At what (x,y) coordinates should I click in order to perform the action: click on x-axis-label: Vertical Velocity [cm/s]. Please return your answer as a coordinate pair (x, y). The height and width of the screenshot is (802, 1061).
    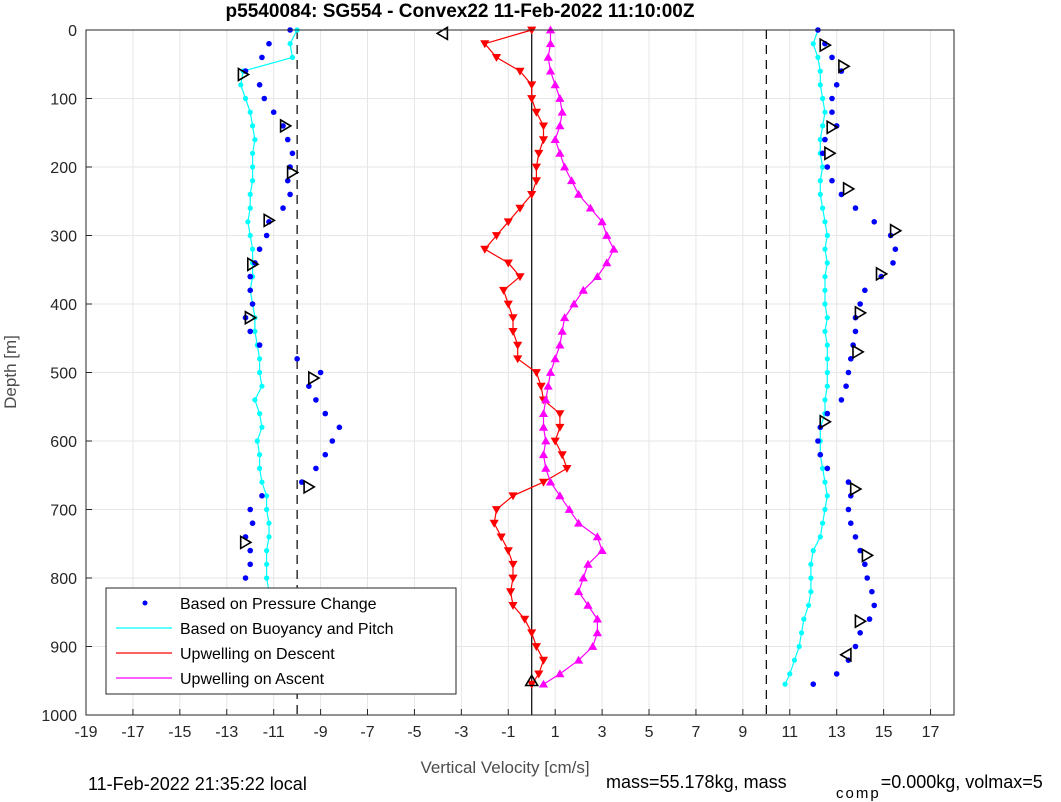
    Looking at the image, I should click on (504, 767).